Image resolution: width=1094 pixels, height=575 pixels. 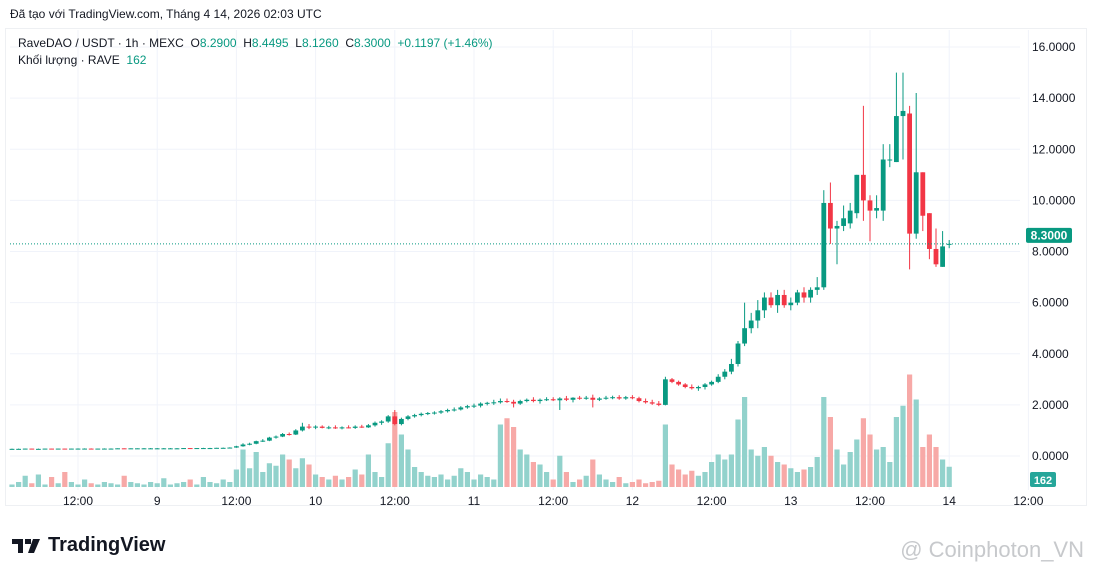 What do you see at coordinates (298, 43) in the screenshot?
I see `low-label: L` at bounding box center [298, 43].